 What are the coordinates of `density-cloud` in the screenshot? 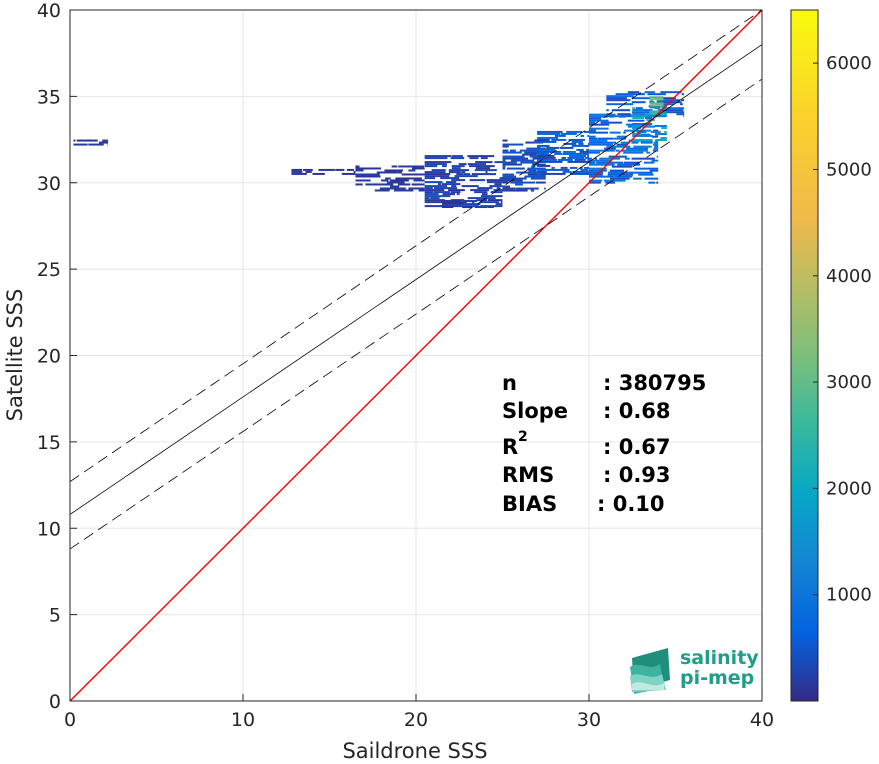 It's located at (379, 150).